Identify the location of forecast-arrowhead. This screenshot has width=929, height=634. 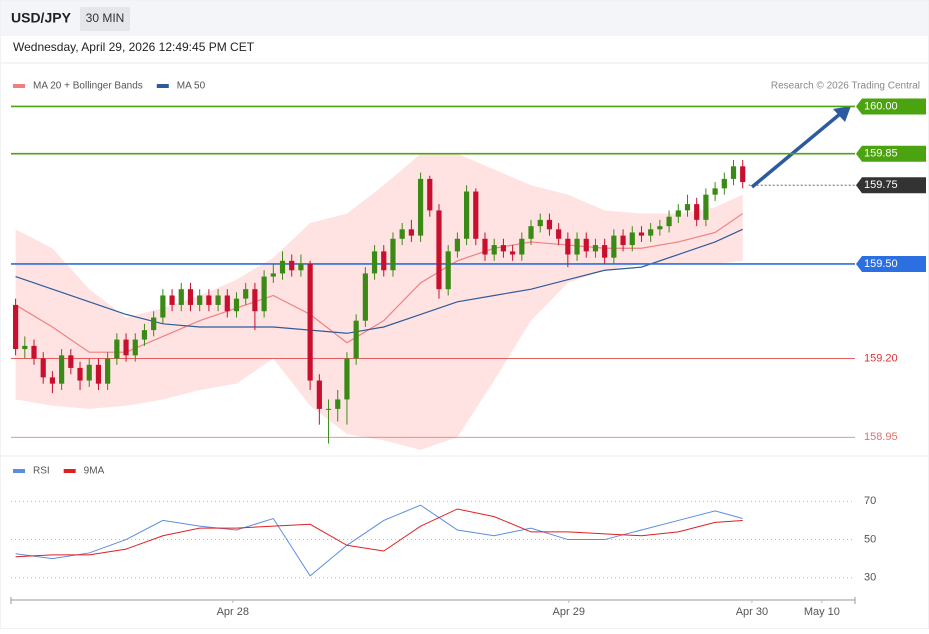
(842, 114).